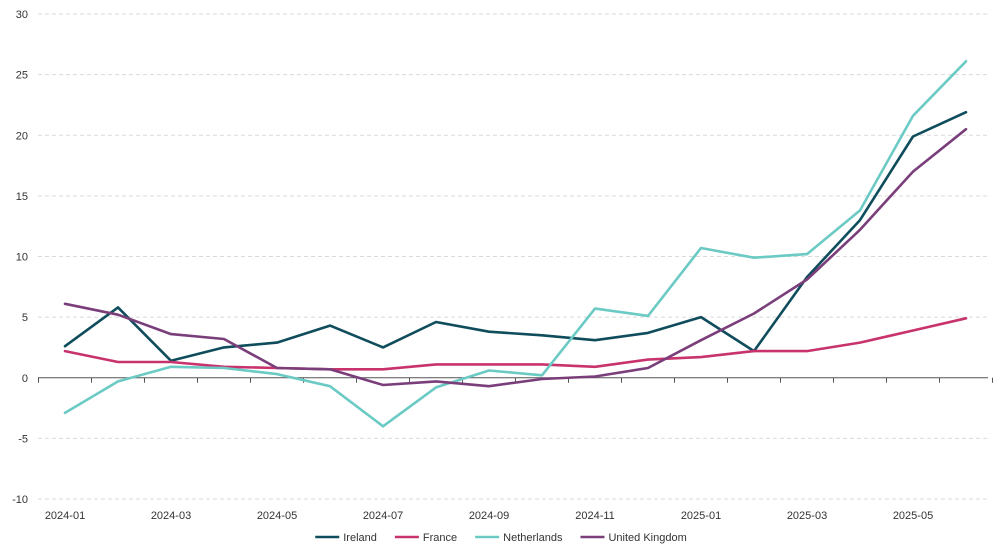 The image size is (1003, 560). What do you see at coordinates (515, 343) in the screenshot?
I see `series-line-france` at bounding box center [515, 343].